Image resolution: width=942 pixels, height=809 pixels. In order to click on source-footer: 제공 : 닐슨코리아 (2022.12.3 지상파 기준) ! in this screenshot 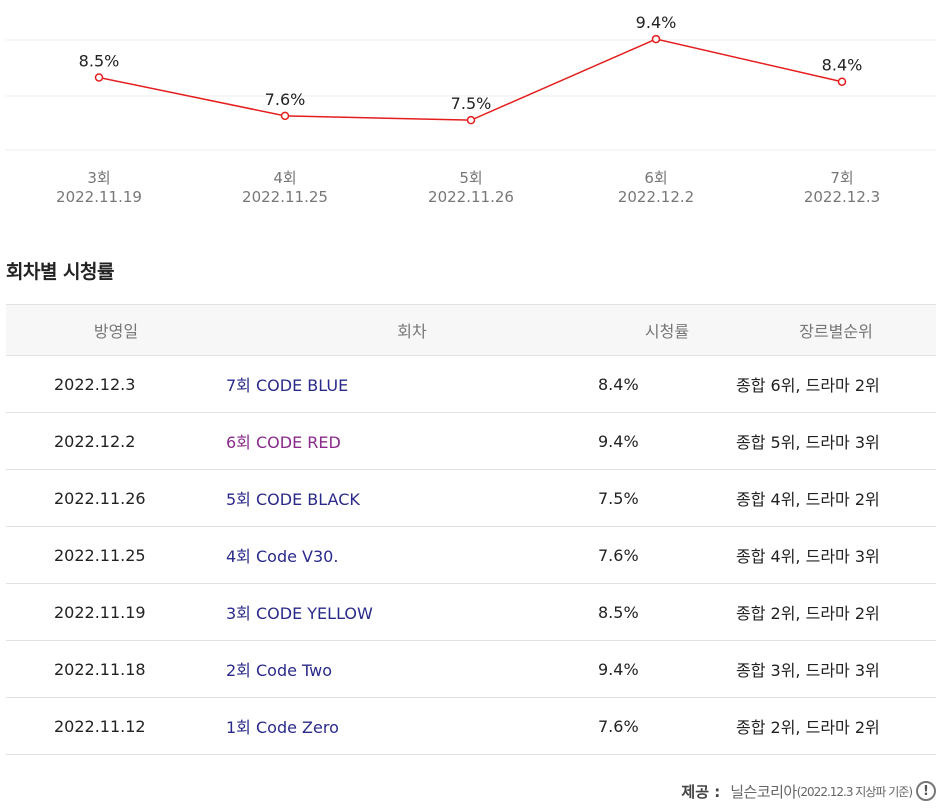, I will do `click(808, 791)`.